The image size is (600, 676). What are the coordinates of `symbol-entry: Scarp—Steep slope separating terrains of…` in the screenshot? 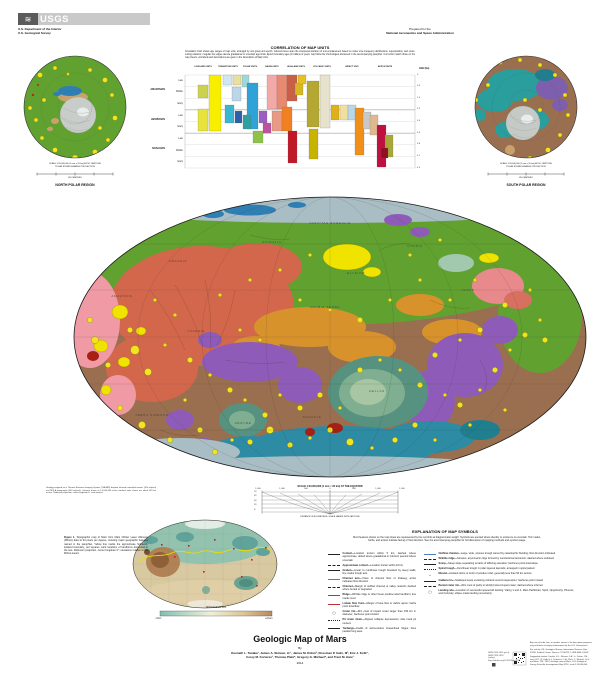 It's located at (499, 564).